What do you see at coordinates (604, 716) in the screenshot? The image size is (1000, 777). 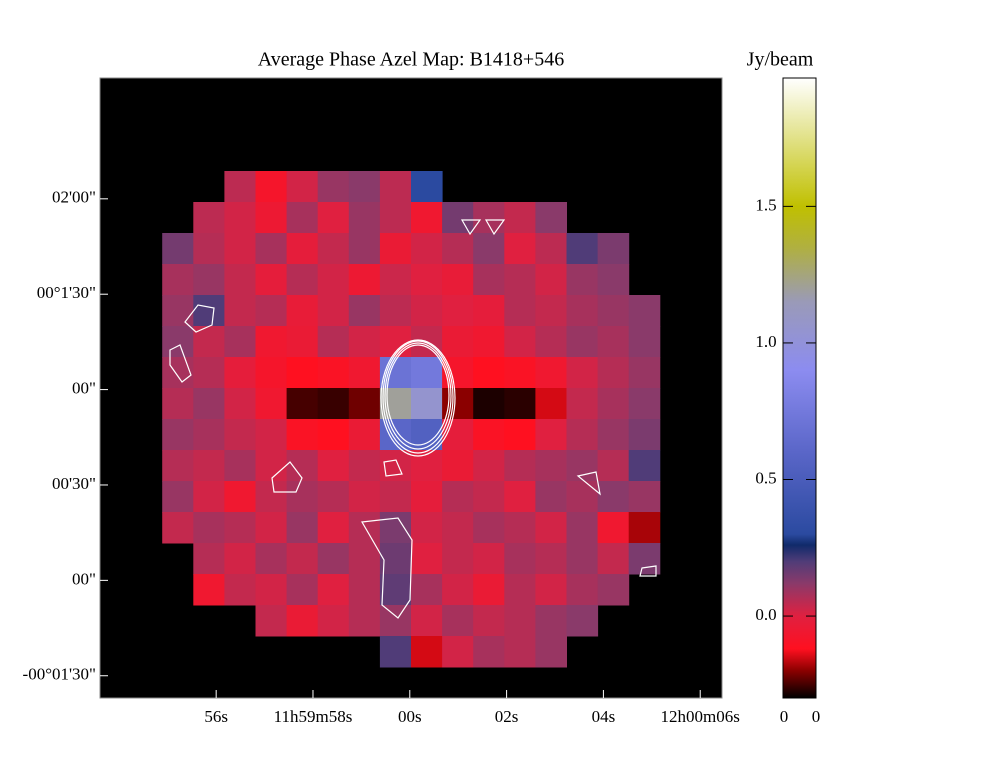 I see `x-tick-label: 04s` at bounding box center [604, 716].